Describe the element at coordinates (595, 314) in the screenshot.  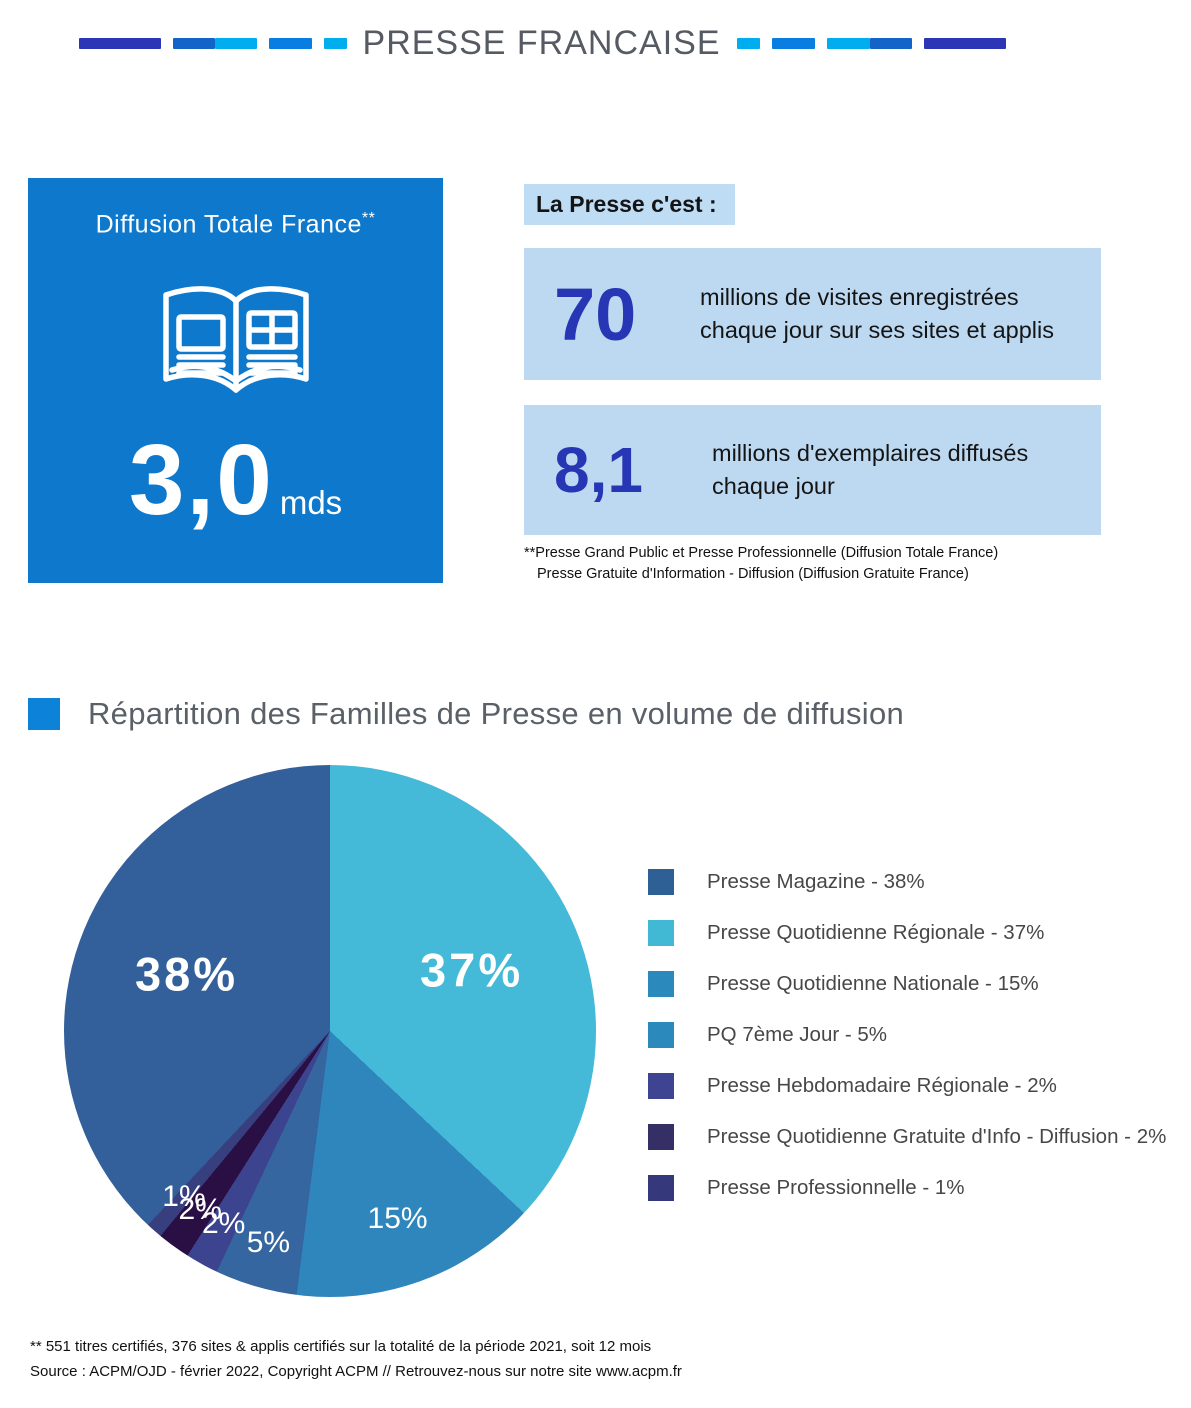
I see `stat-visits-value: 70` at that location.